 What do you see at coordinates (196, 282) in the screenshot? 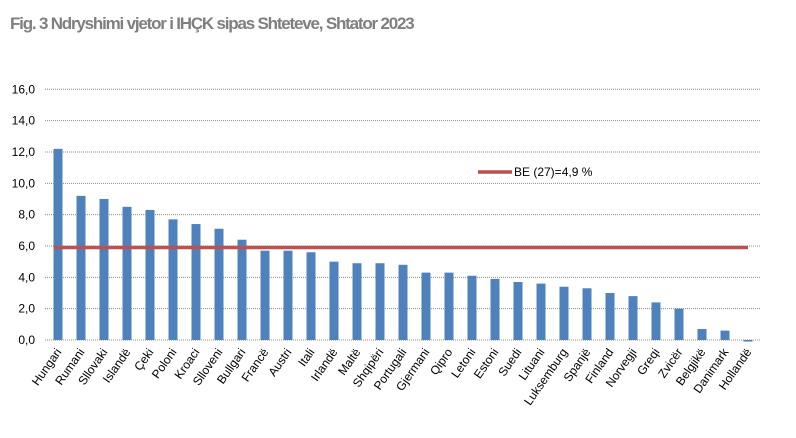
I see `bar-Kroaci` at bounding box center [196, 282].